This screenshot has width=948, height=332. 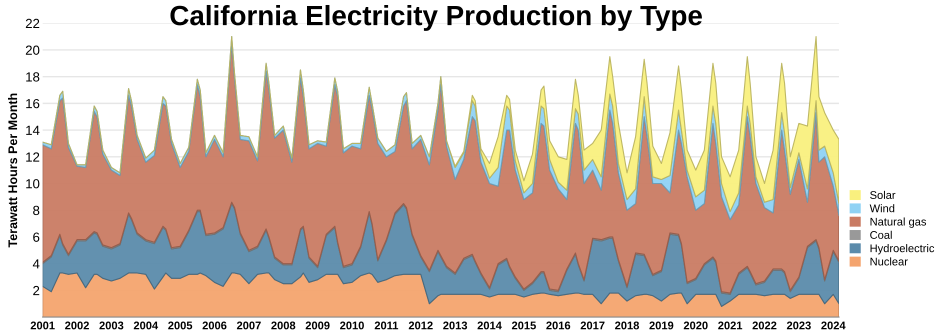 What do you see at coordinates (33, 183) in the screenshot?
I see `y-tick-label: 10` at bounding box center [33, 183].